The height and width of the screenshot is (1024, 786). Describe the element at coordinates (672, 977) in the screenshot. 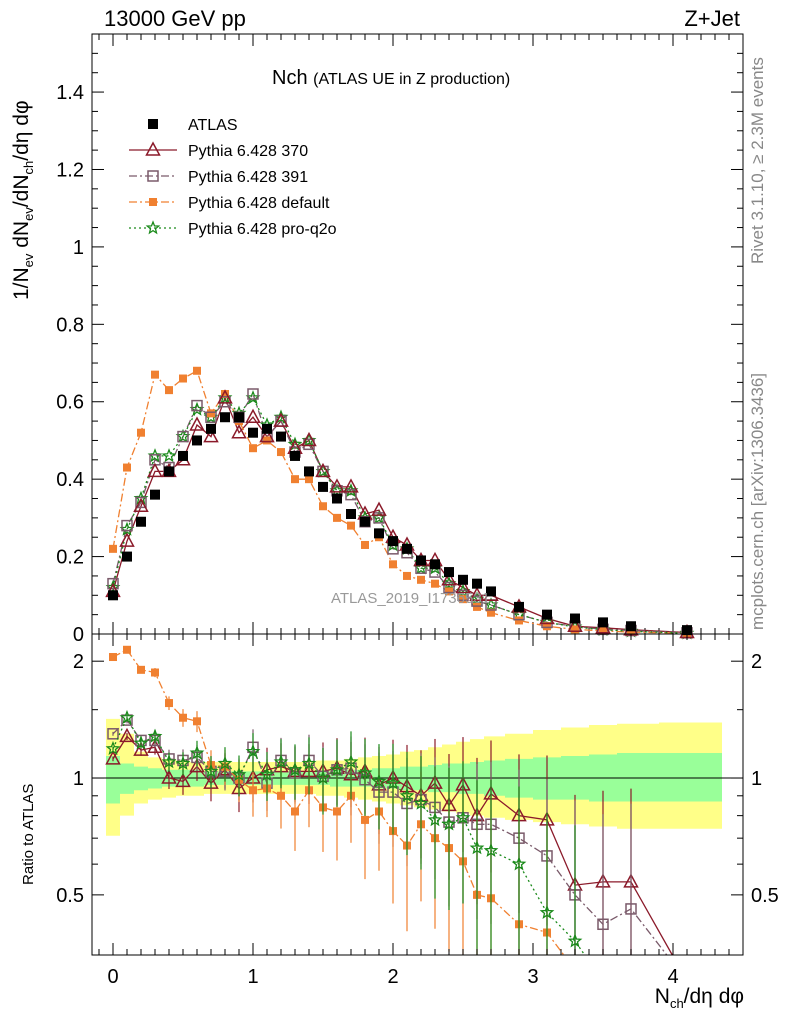

I see `x-tick-label: 4` at that location.